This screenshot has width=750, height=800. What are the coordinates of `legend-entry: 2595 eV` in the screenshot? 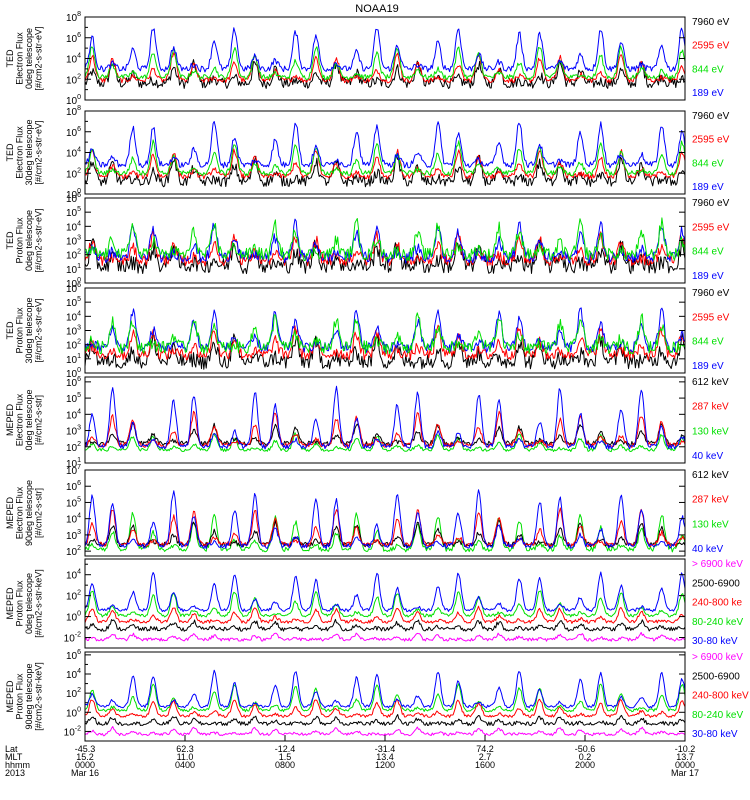 It's located at (711, 46).